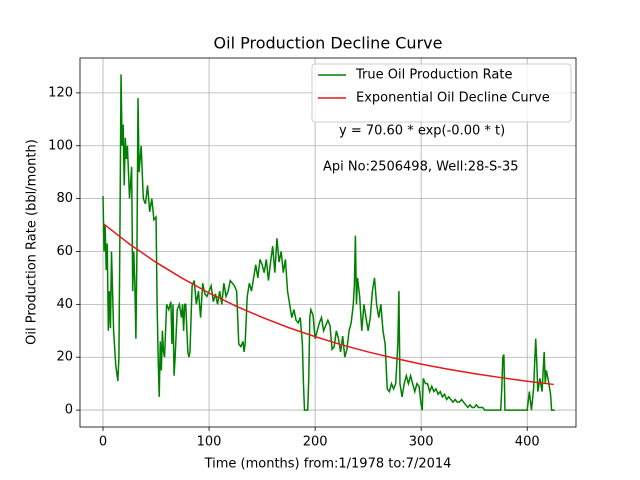 This screenshot has width=640, height=480. Describe the element at coordinates (32, 242) in the screenshot. I see `y-axis-label: Oil Production Rate (bbl/month)` at that location.